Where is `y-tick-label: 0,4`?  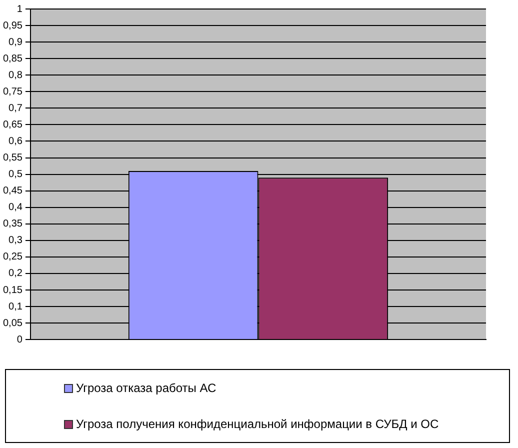 y-tick-label: 0,4 is located at coordinates (15, 208).